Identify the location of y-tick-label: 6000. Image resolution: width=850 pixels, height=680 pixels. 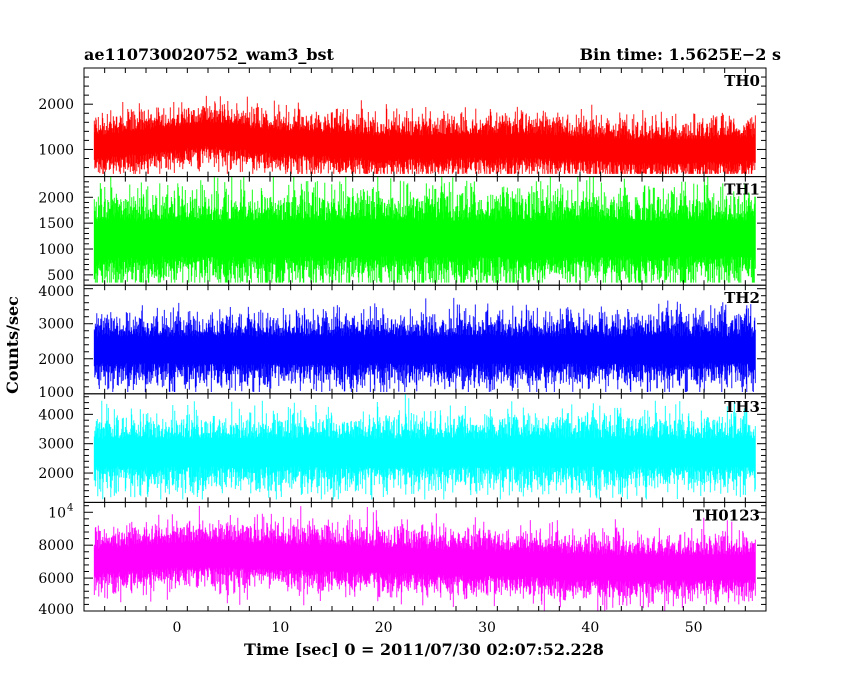
(56, 579).